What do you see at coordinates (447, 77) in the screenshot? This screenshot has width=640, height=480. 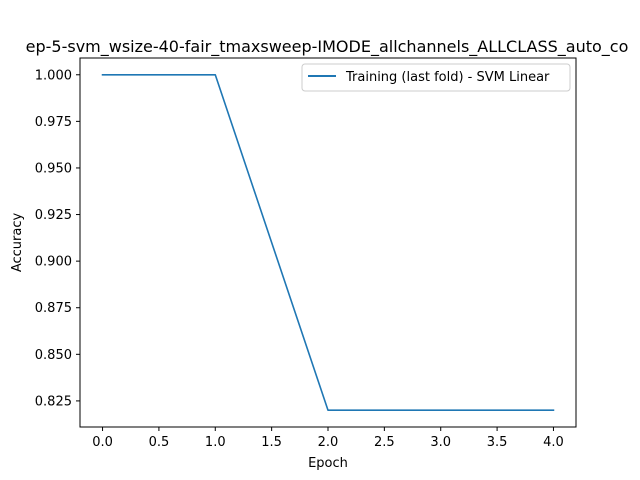 I see `legend-label: Training (last fold) - SVM Linear` at bounding box center [447, 77].